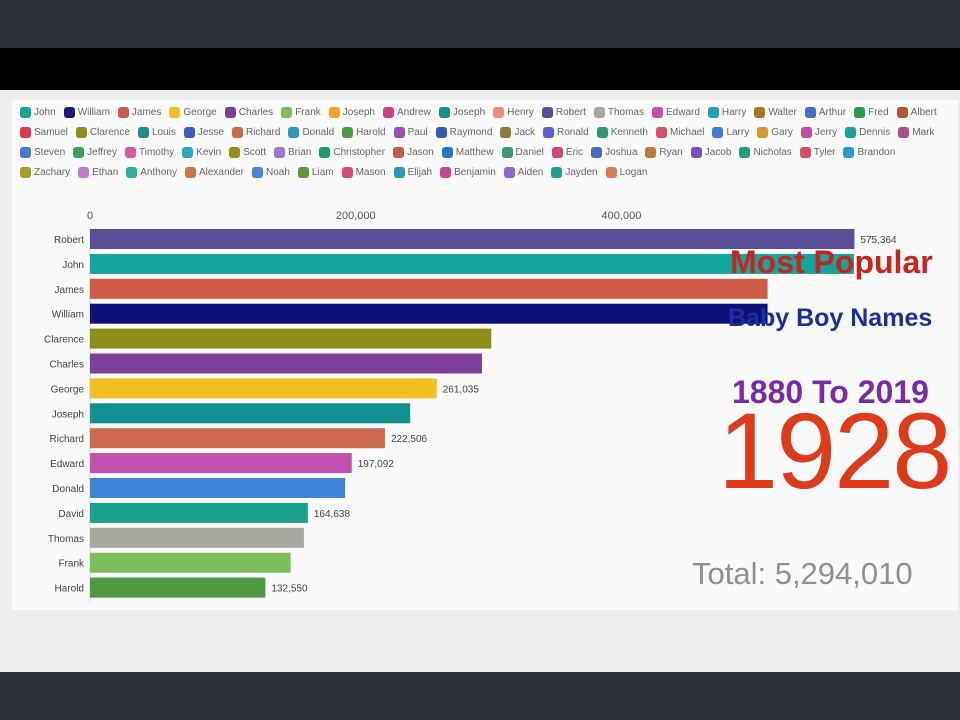 The height and width of the screenshot is (720, 960). I want to click on legend-label: Brandon, so click(876, 152).